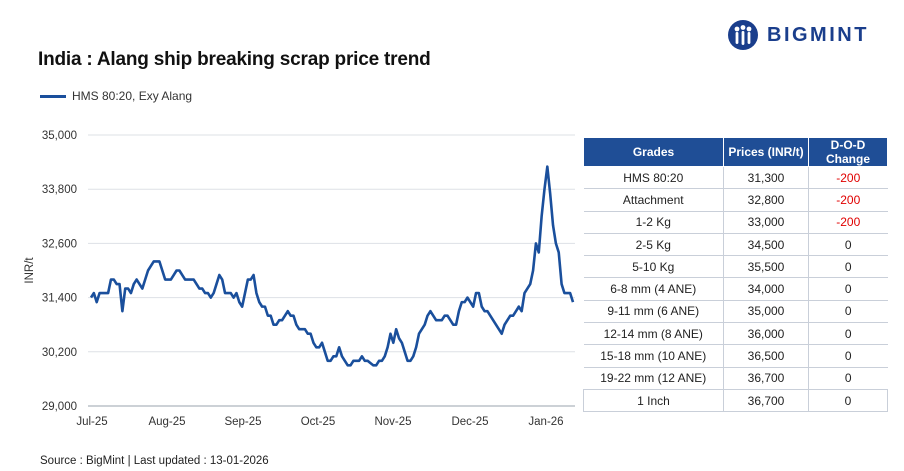 This screenshot has height=471, width=904. I want to click on table-row: 1 Inch 36,700 0, so click(735, 401).